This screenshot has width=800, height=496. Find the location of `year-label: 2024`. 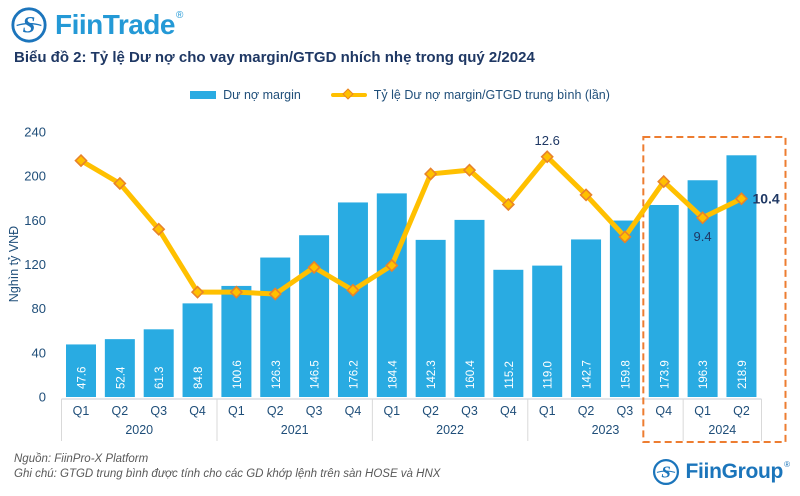

year-label: 2024 is located at coordinates (722, 430).